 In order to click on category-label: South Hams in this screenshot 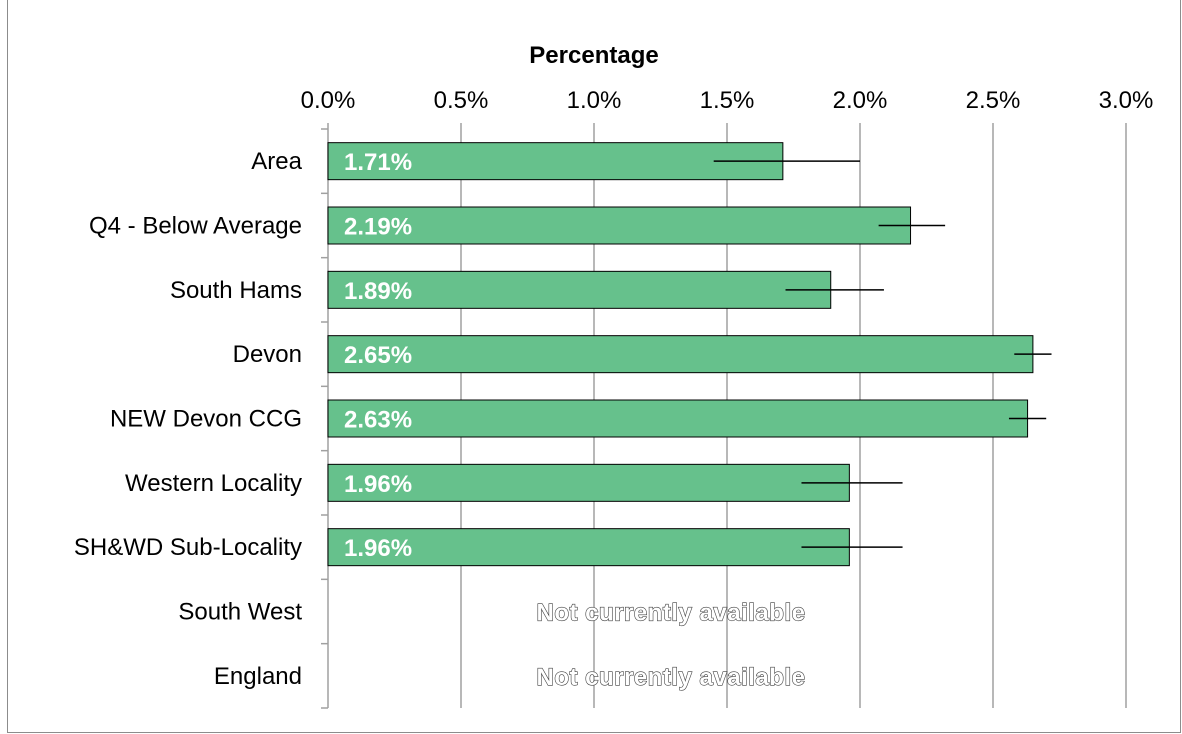, I will do `click(236, 290)`.